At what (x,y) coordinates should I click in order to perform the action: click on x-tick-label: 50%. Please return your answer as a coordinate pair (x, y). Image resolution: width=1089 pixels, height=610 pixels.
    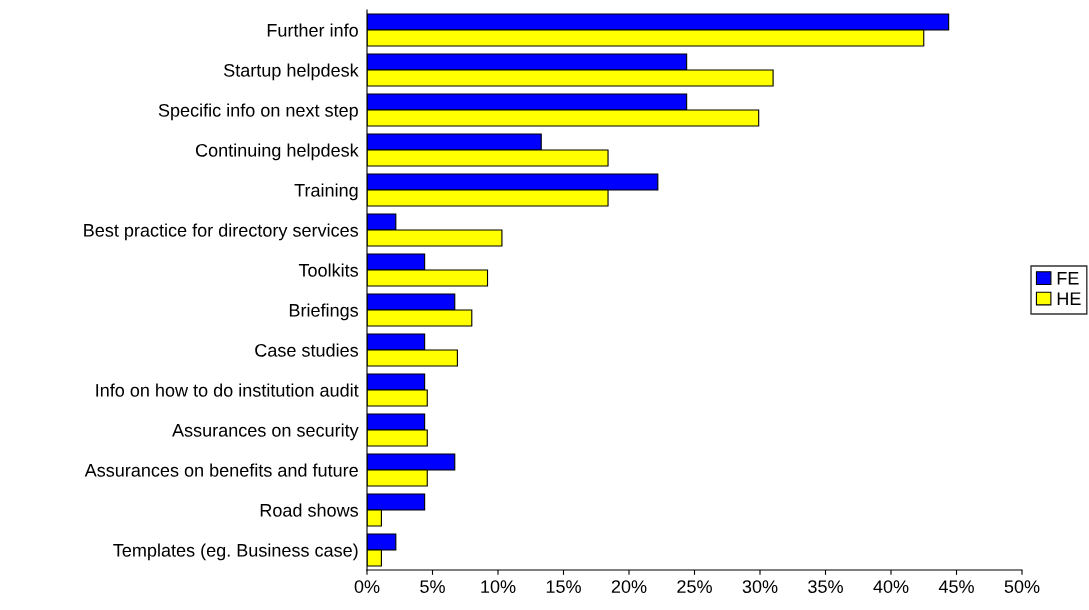
    Looking at the image, I should click on (1022, 586).